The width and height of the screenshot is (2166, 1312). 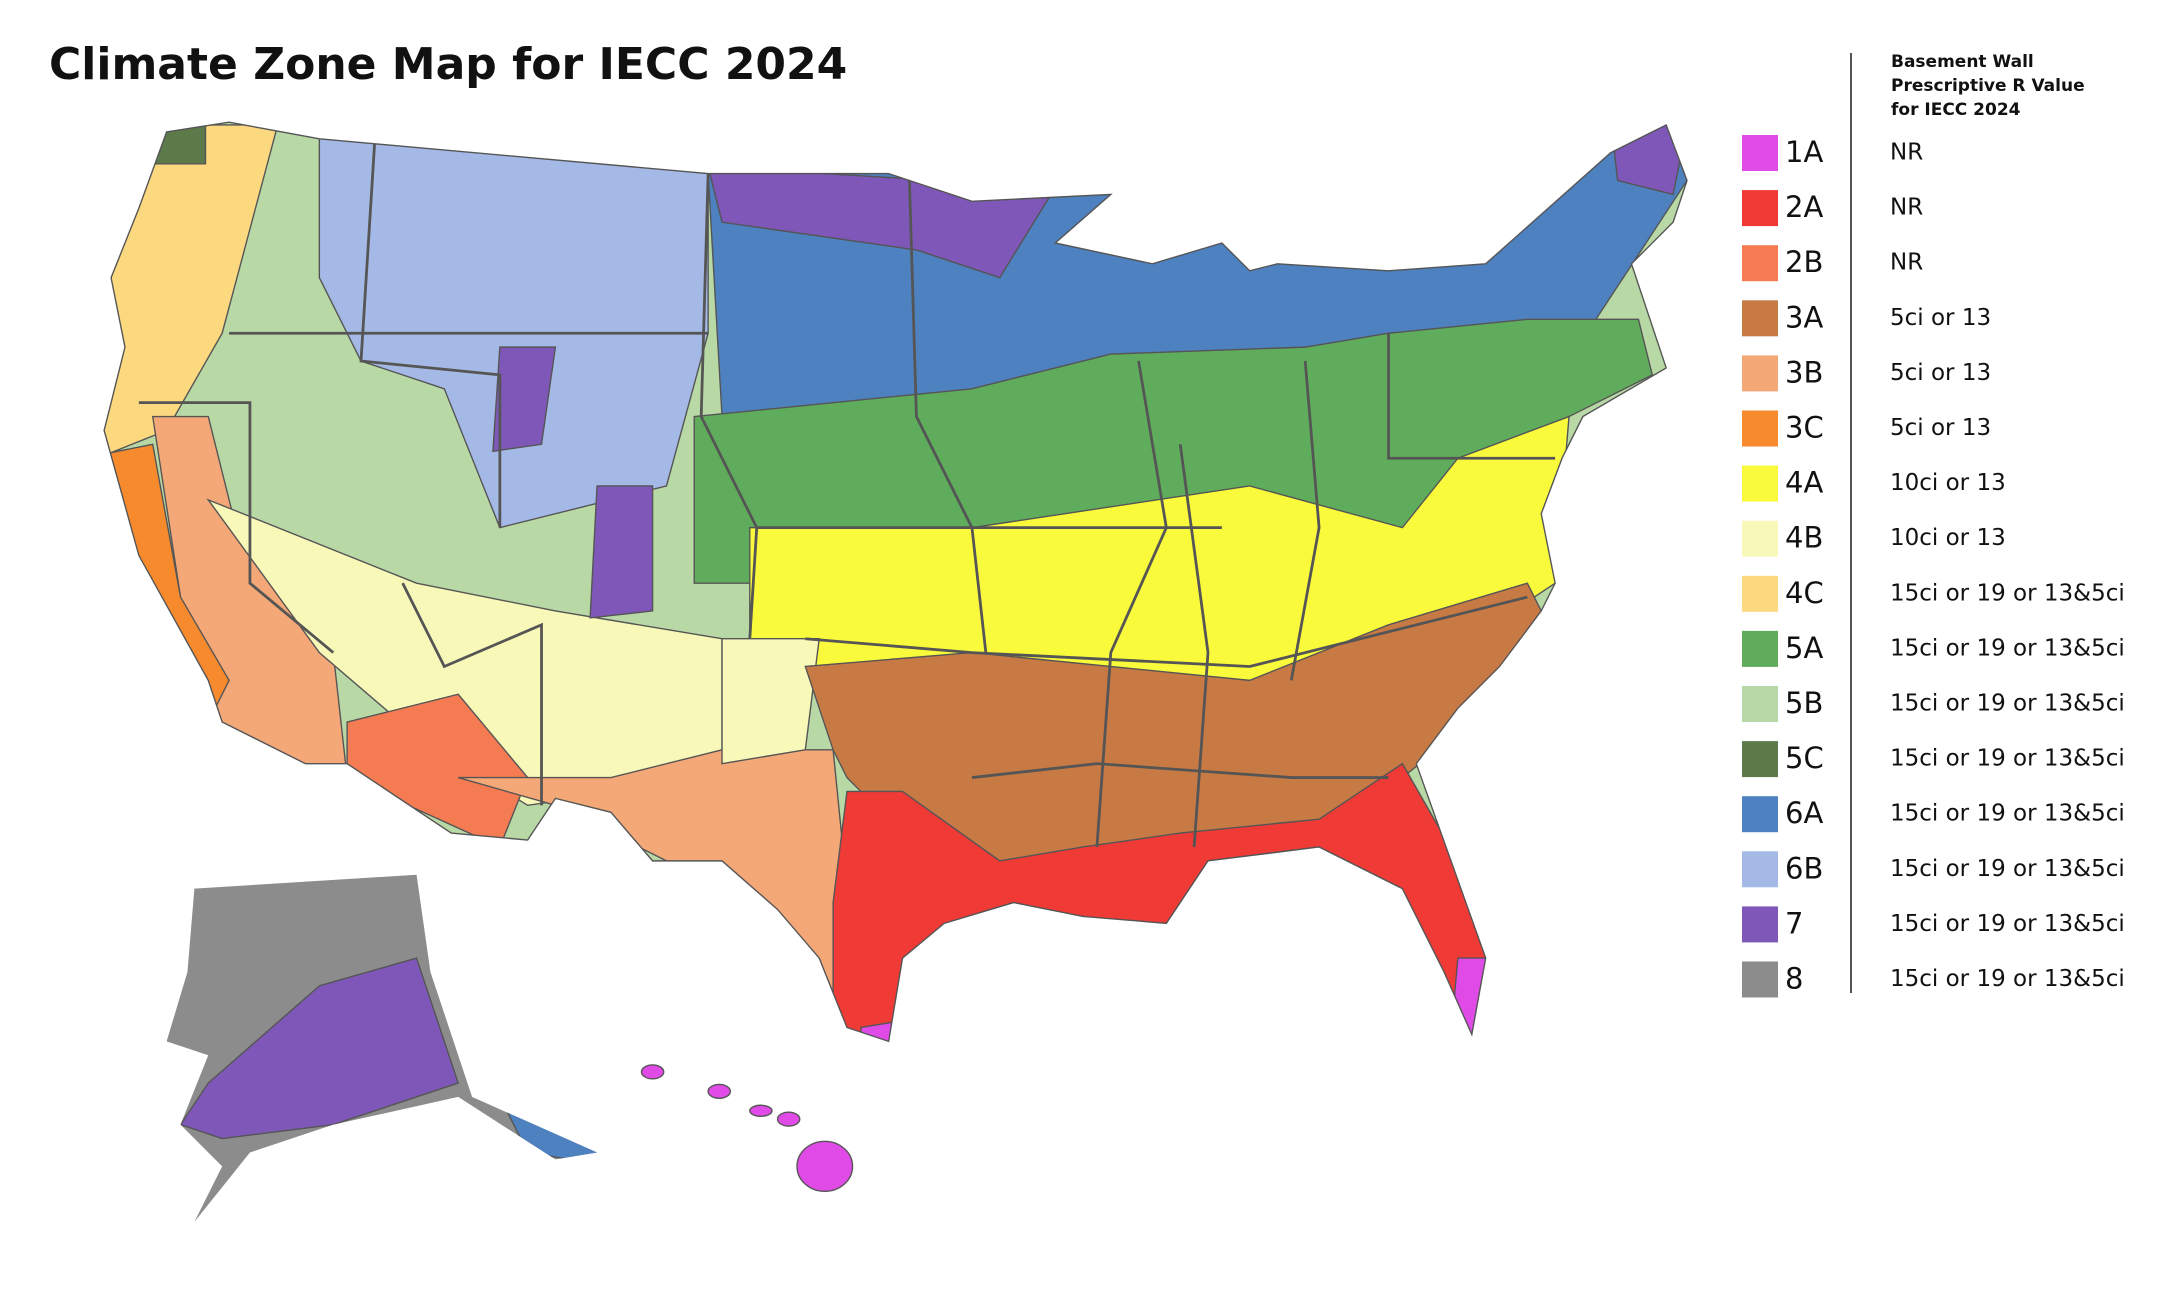 What do you see at coordinates (1956, 110) in the screenshot?
I see `legend-header: for IECC 2024` at bounding box center [1956, 110].